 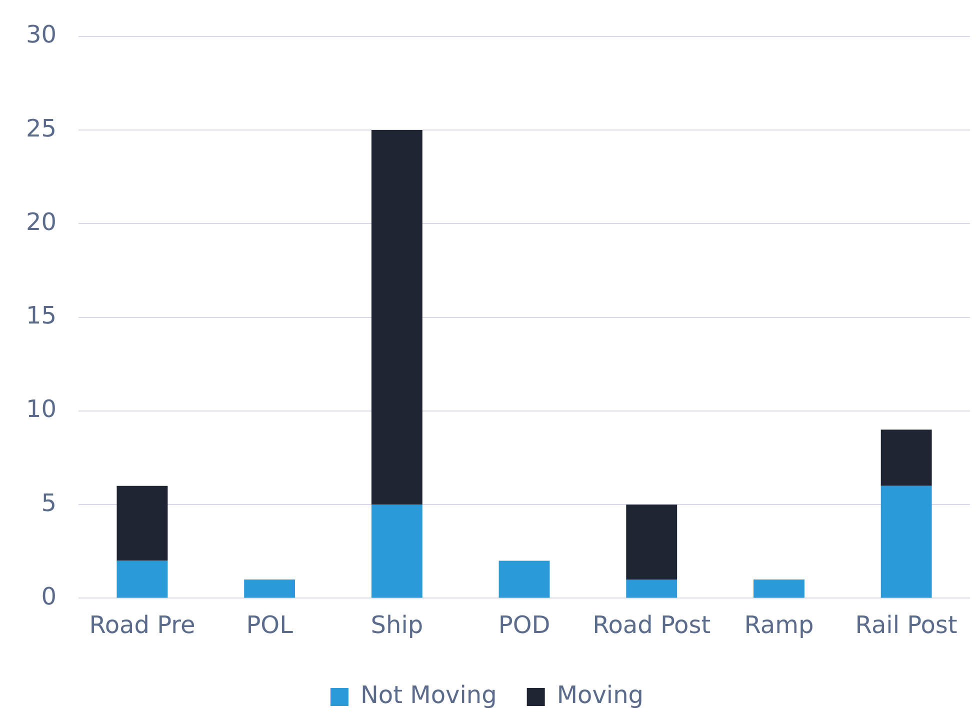 I want to click on legend-label: Moving, so click(x=600, y=695).